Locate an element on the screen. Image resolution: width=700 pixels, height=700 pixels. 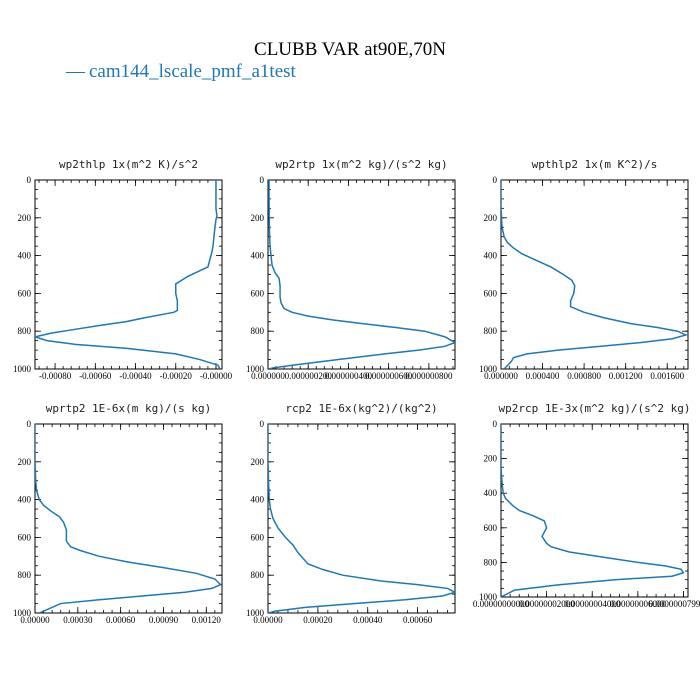
x-tick-label: 0.000000400 is located at coordinates (349, 376).